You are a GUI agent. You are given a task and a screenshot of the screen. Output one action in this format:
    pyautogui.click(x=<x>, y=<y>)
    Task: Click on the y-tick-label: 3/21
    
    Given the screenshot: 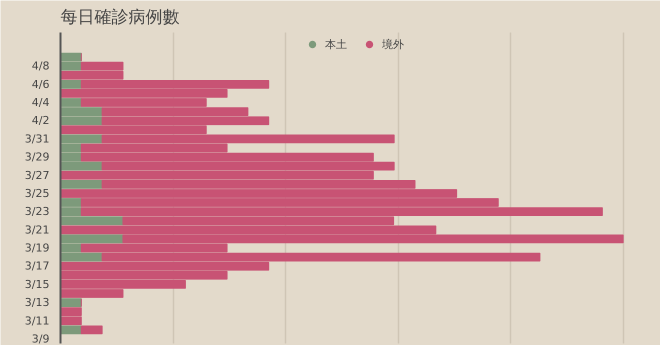 What is the action you would take?
    pyautogui.click(x=37, y=229)
    